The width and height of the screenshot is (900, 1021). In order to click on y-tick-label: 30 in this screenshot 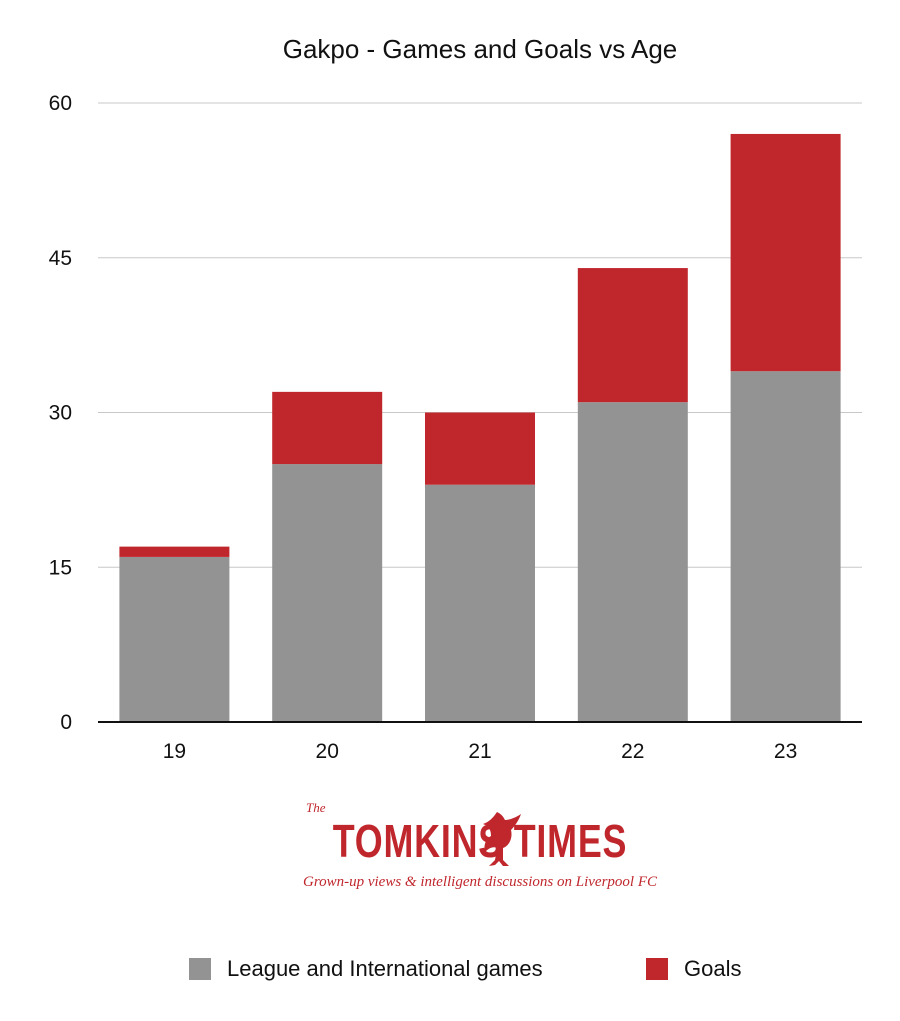, I will do `click(60, 413)`.